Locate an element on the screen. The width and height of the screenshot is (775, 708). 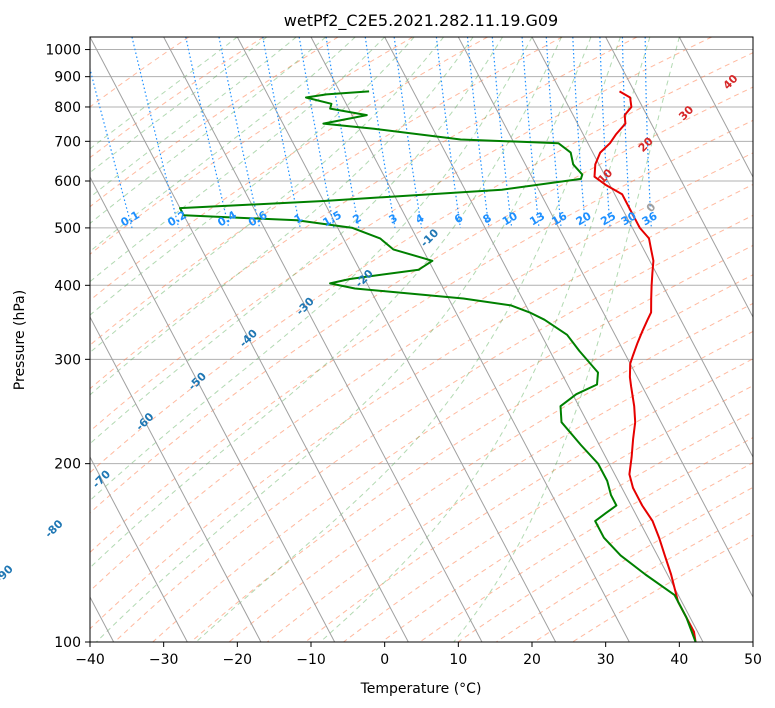
y-tick-label: 500 is located at coordinates (67, 229).